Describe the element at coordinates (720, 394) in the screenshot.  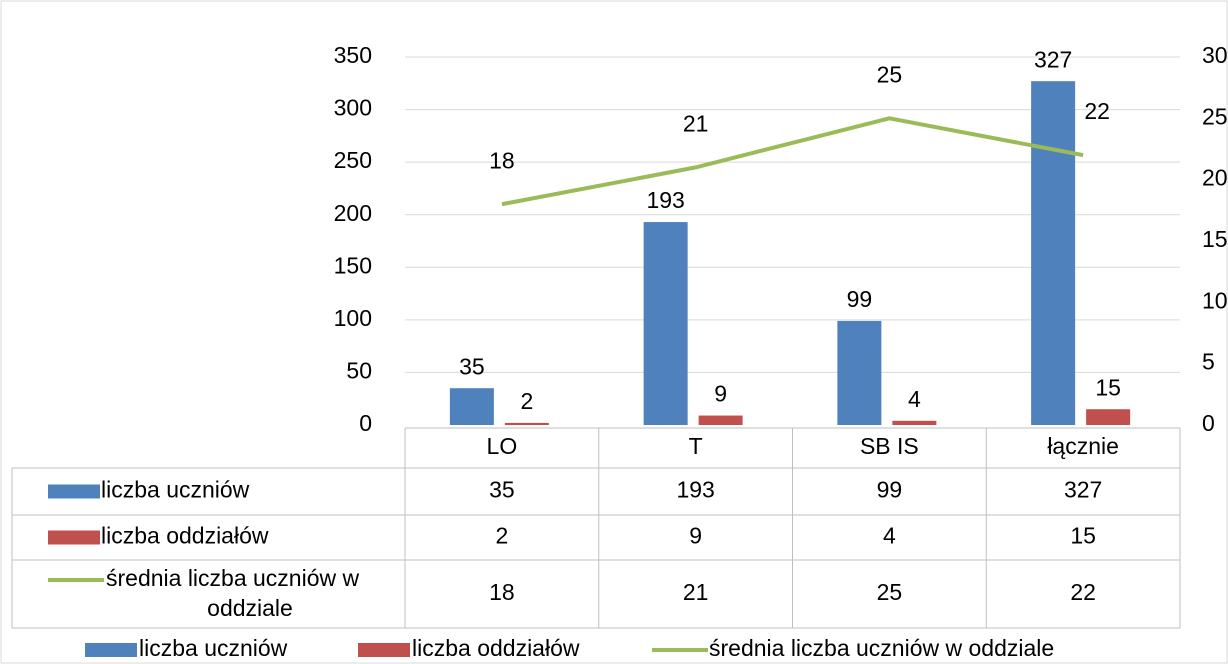
I see `data-label: 9` at that location.